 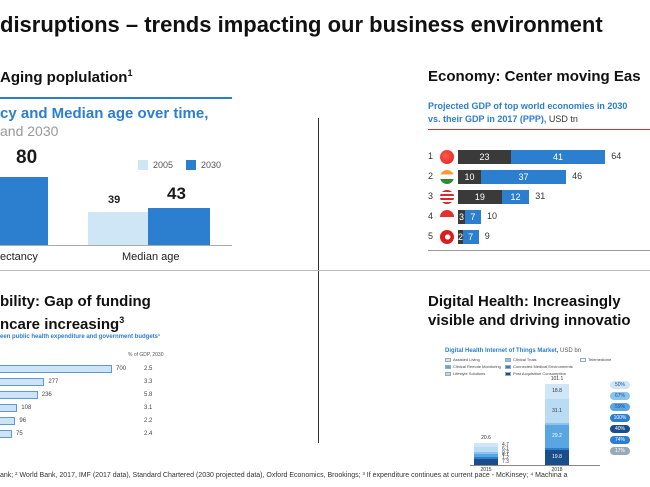 What do you see at coordinates (431, 196) in the screenshot?
I see `gdp-rank: 3` at bounding box center [431, 196].